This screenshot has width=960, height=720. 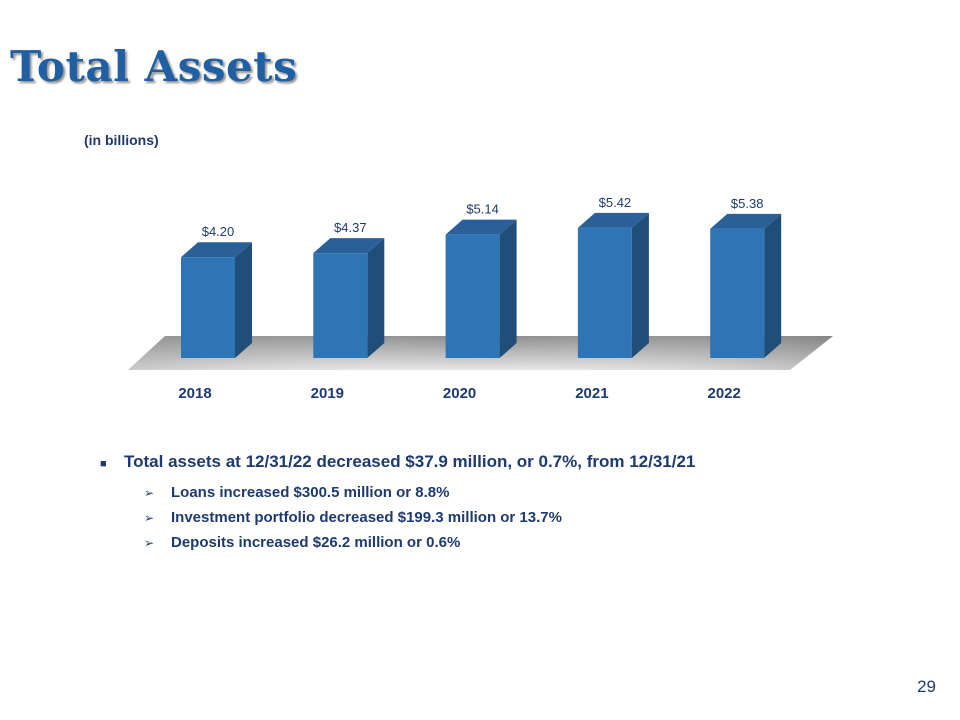 I want to click on bar-2020, so click(x=481, y=288).